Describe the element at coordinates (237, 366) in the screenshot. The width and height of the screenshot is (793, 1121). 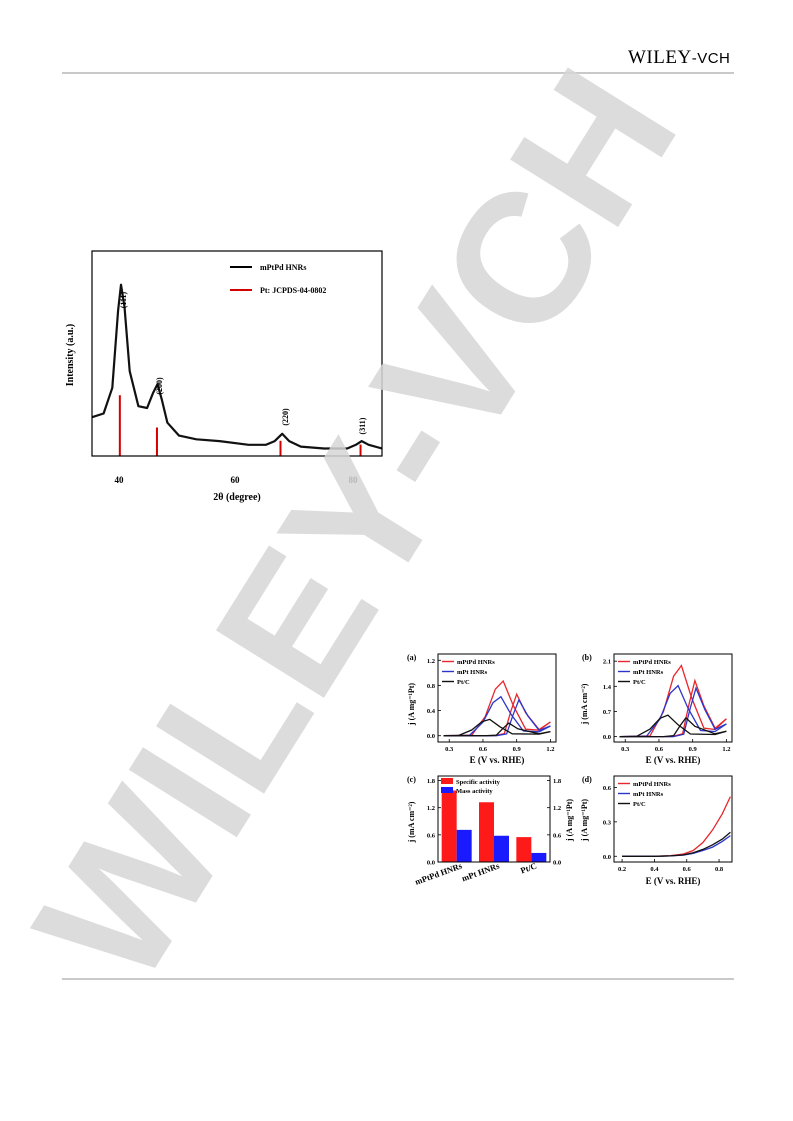
I see `xrd-pattern-line` at that location.